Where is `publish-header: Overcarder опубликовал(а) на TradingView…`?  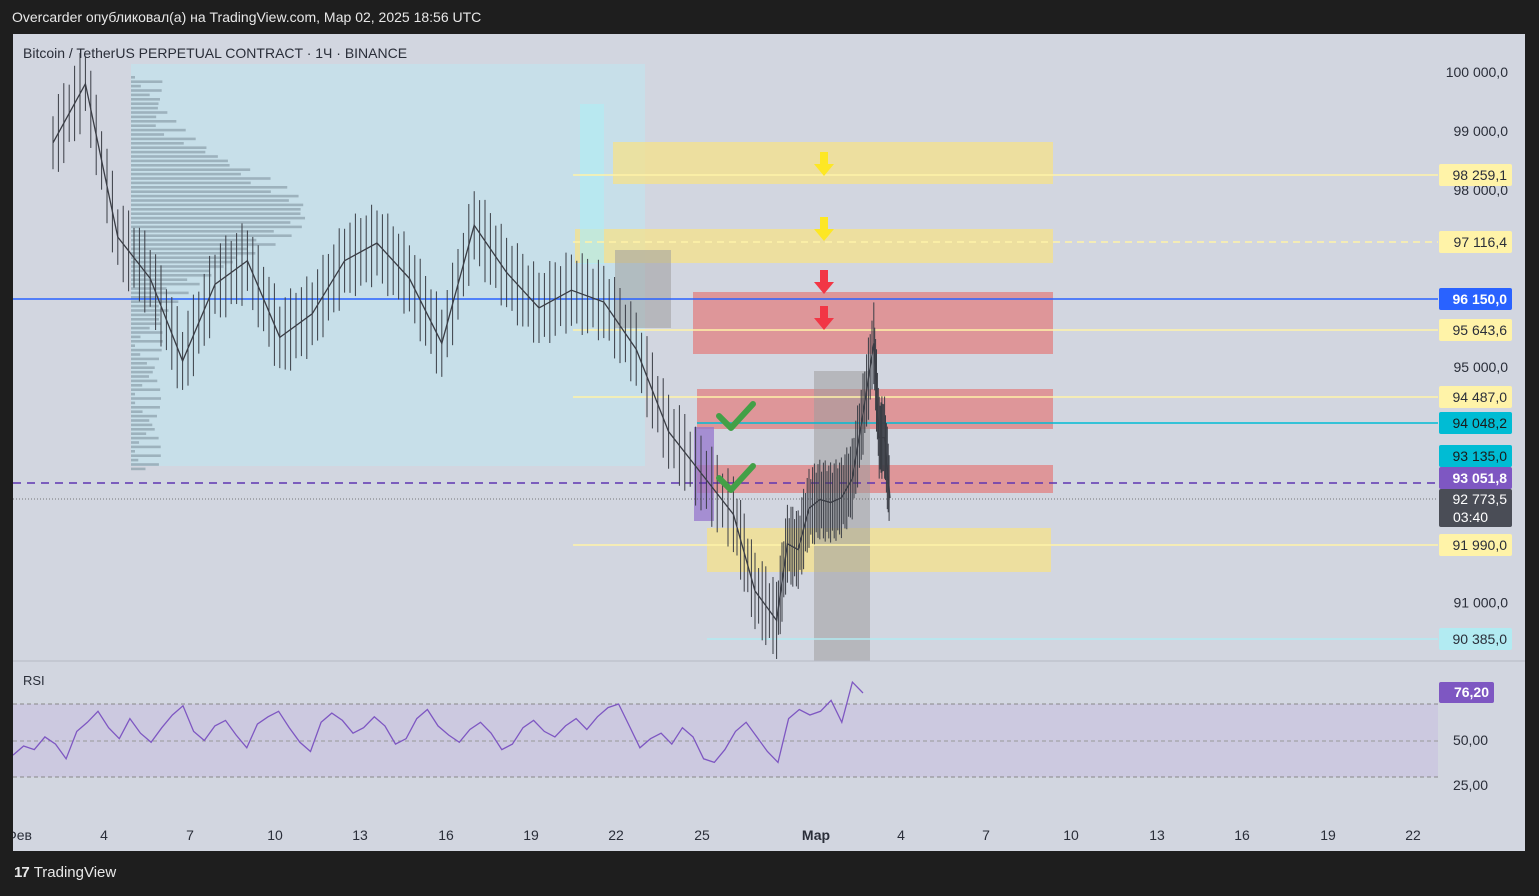
publish-header: Overcarder опубликовал(а) на TradingView… is located at coordinates (247, 17).